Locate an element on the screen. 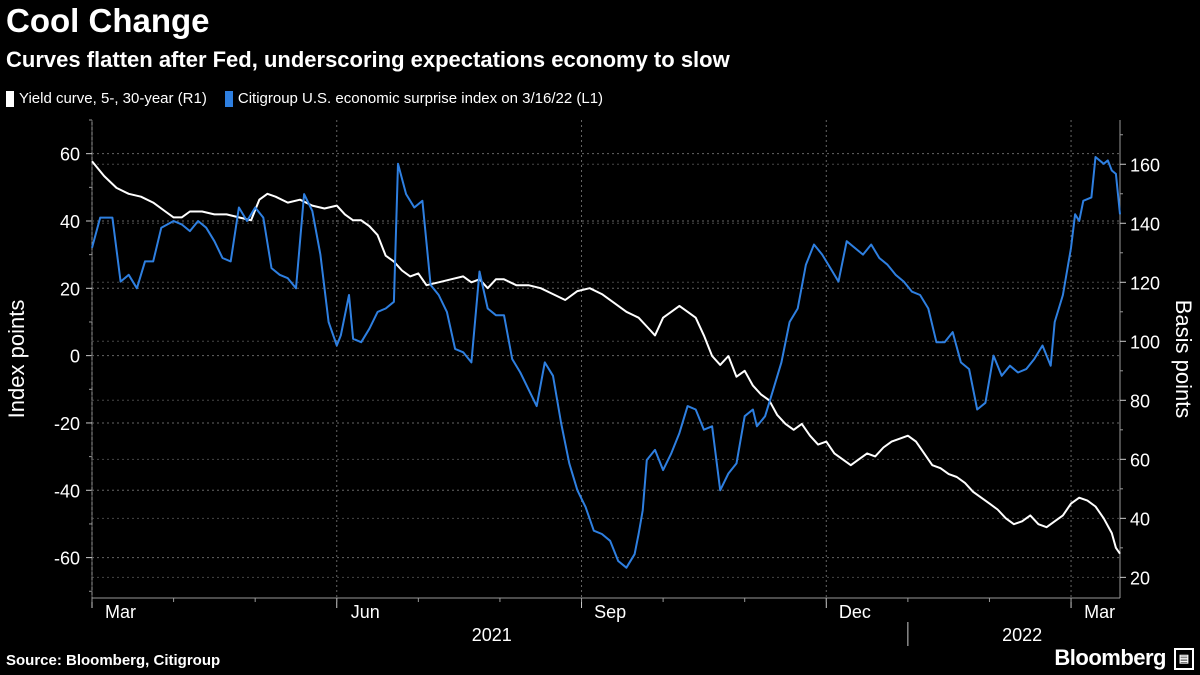 Image resolution: width=1200 pixels, height=675 pixels. right-tick-label: 40 is located at coordinates (1140, 519).